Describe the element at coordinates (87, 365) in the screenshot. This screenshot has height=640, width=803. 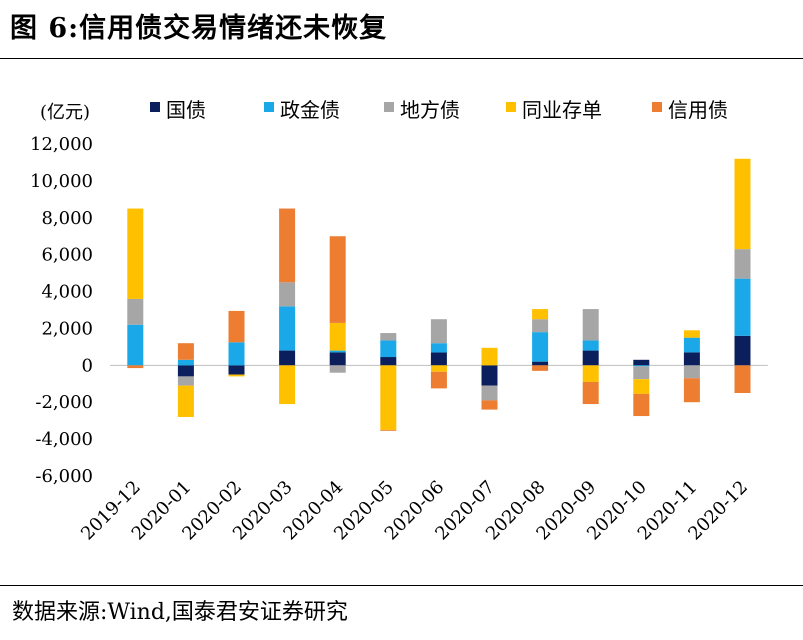
I see `y-tick-label: 0` at that location.